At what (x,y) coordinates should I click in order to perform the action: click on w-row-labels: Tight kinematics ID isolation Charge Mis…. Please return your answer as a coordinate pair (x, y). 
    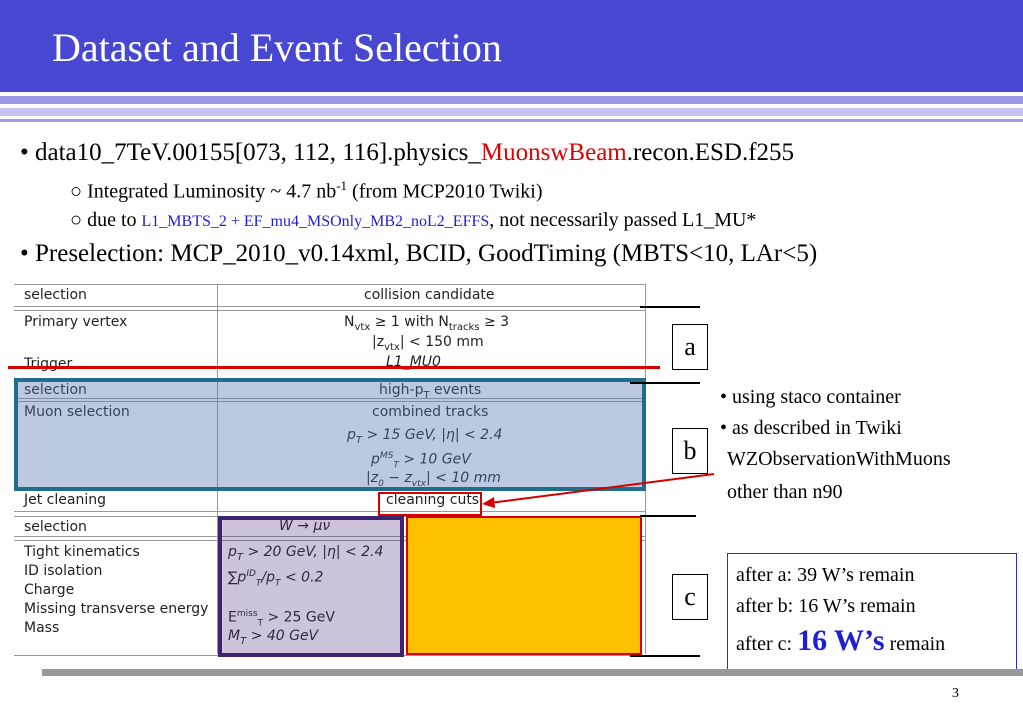
    Looking at the image, I should click on (116, 590).